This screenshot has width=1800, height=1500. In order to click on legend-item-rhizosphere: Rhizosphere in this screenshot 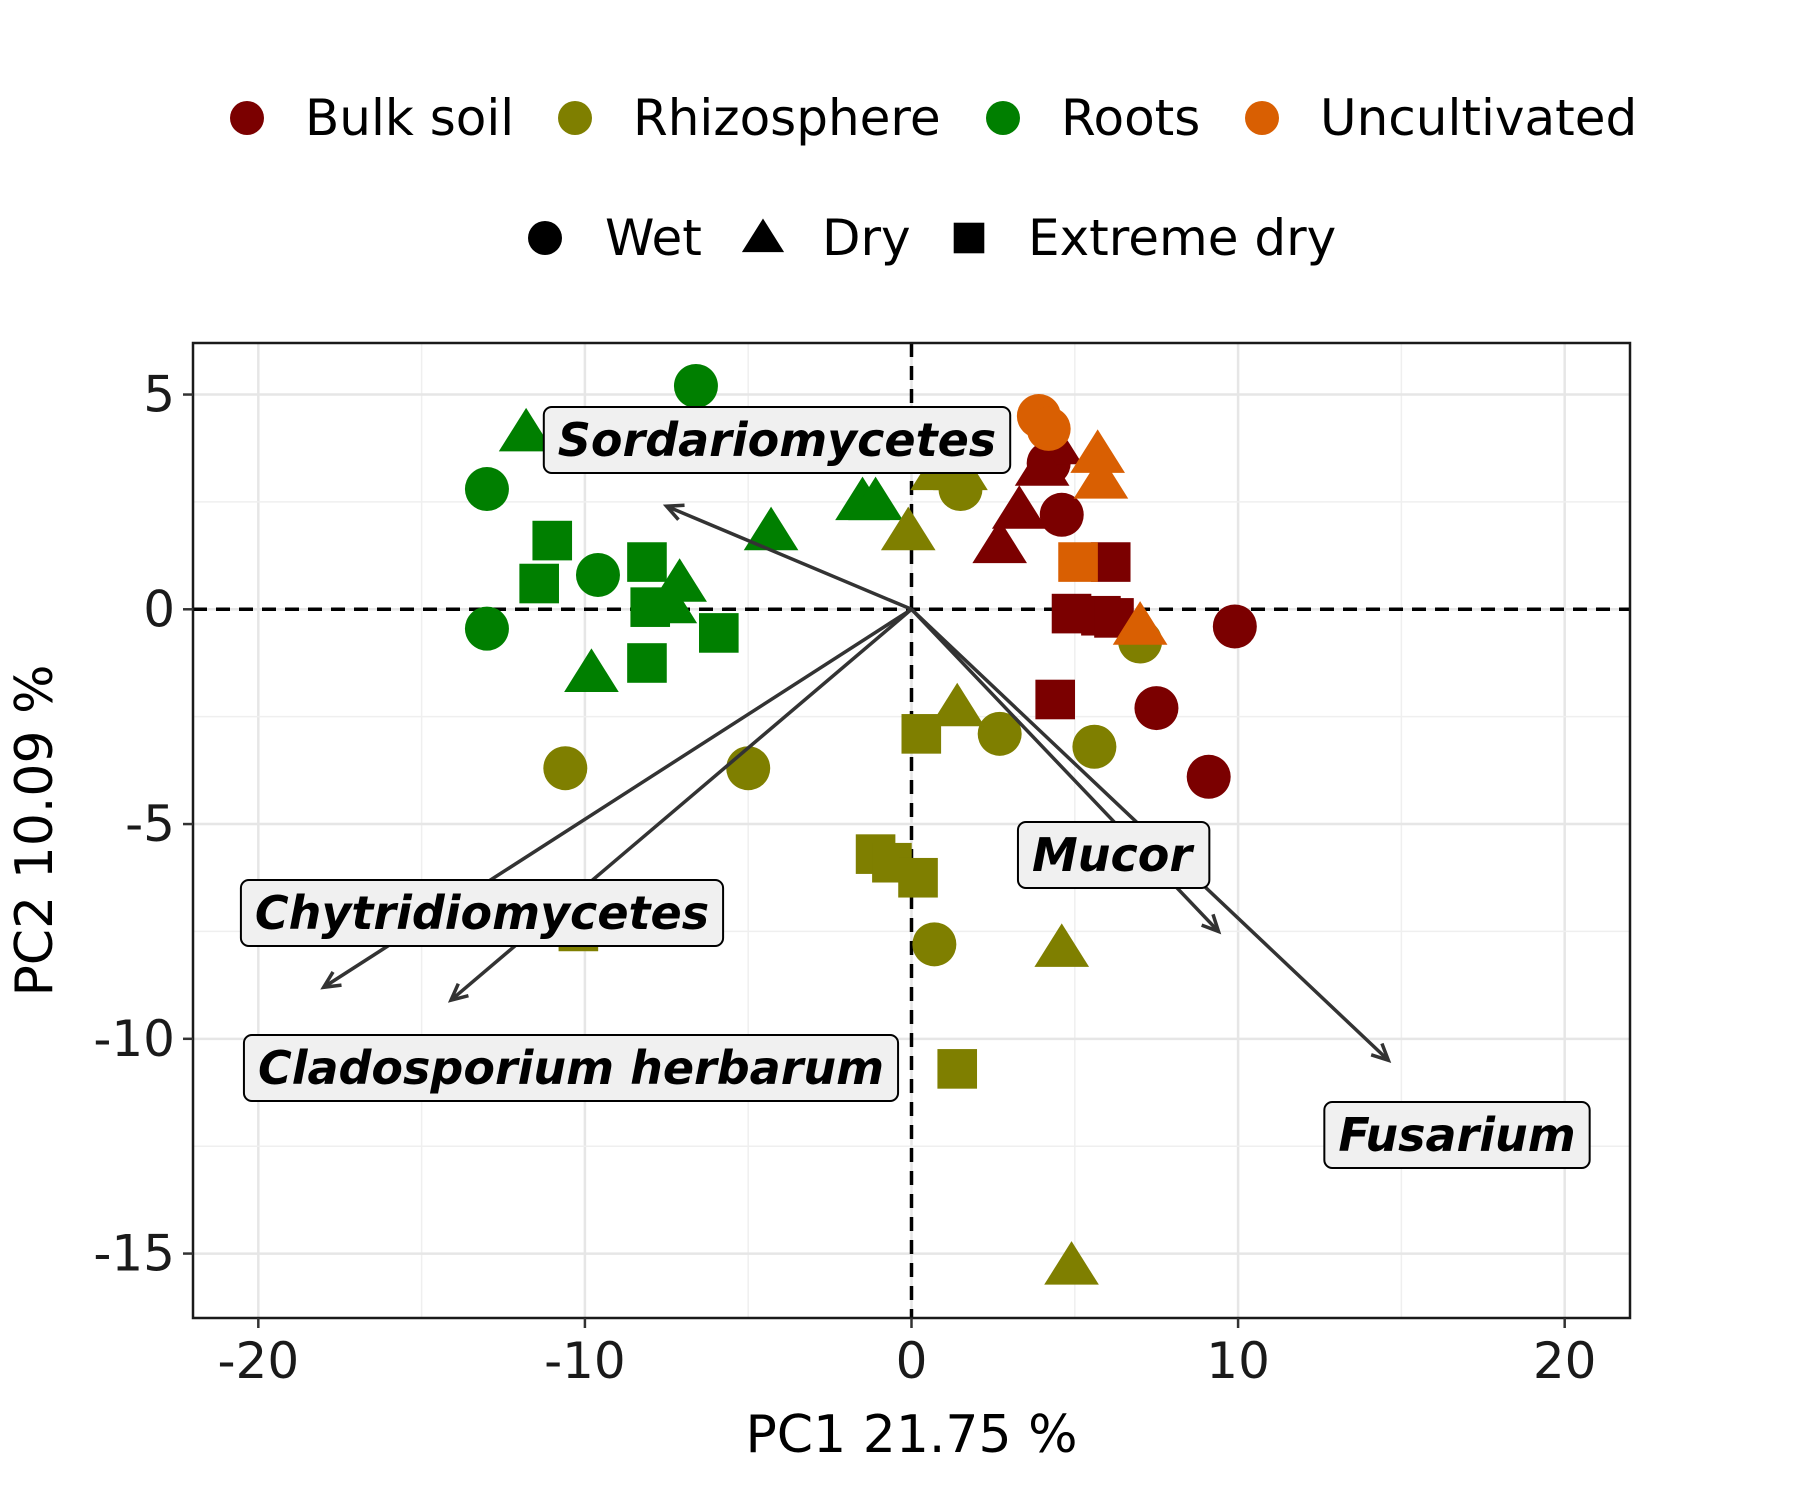, I will do `click(749, 118)`.